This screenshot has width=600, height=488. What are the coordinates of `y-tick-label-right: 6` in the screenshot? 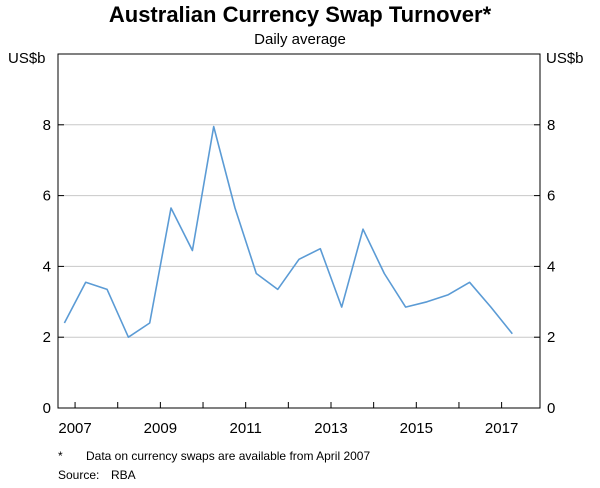 It's located at (551, 196).